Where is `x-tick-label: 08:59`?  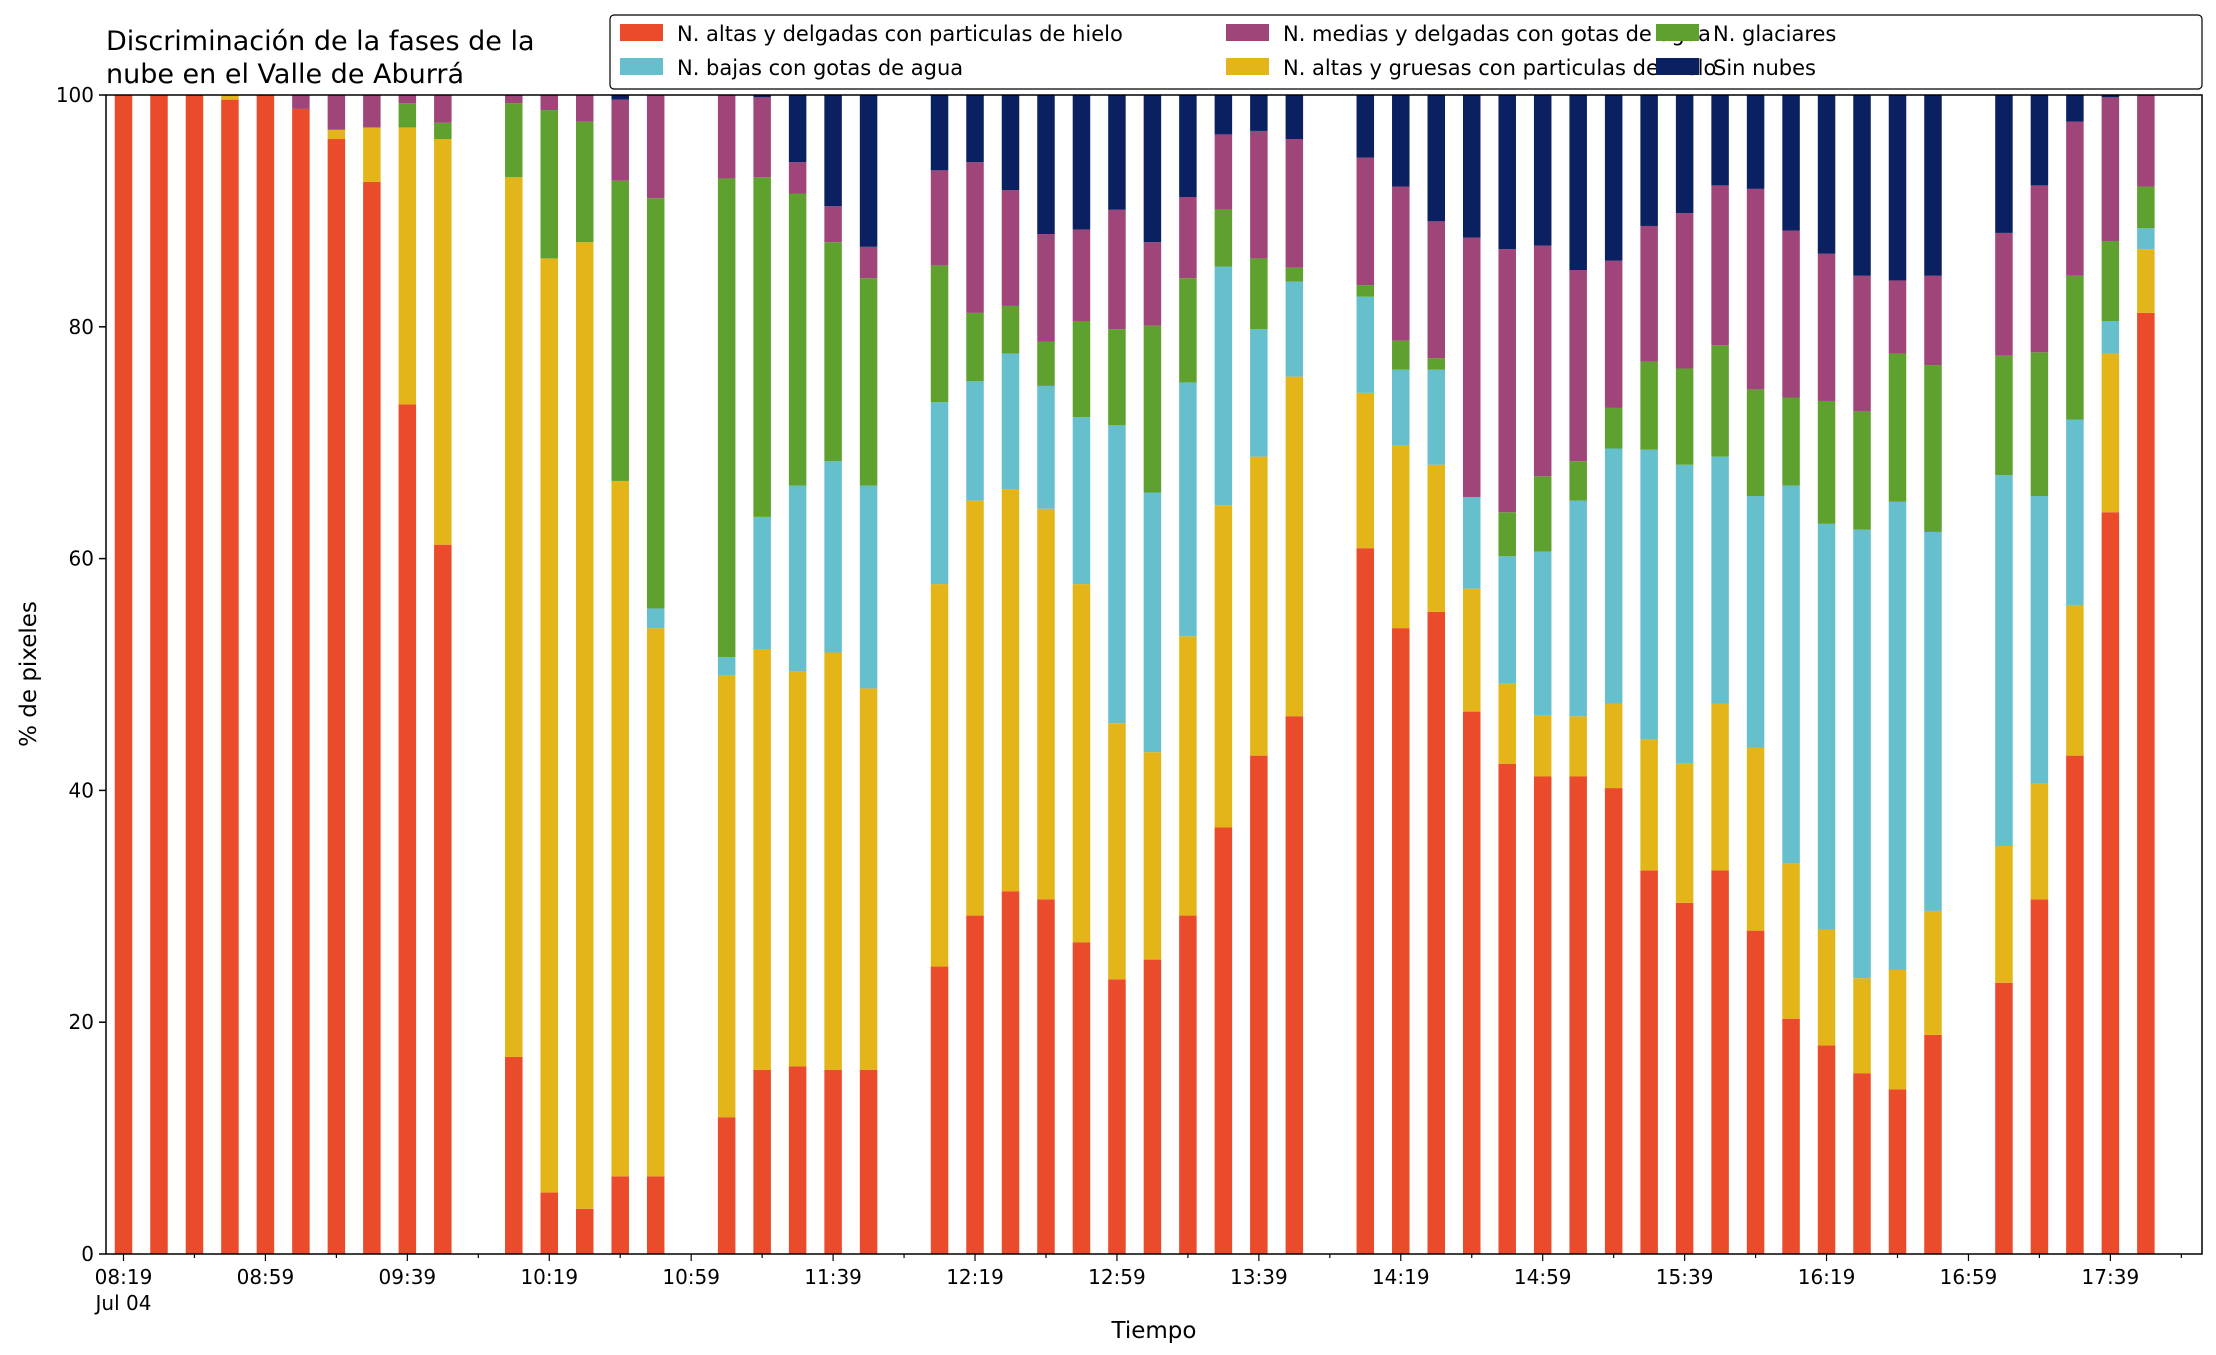 x-tick-label: 08:59 is located at coordinates (266, 1277).